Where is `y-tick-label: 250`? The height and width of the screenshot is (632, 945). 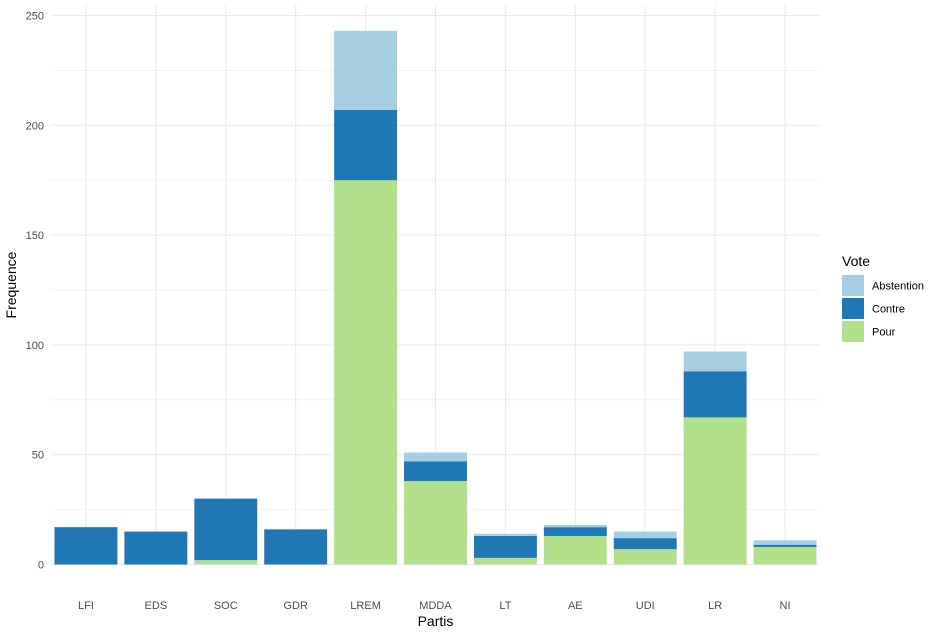 y-tick-label: 250 is located at coordinates (35, 17).